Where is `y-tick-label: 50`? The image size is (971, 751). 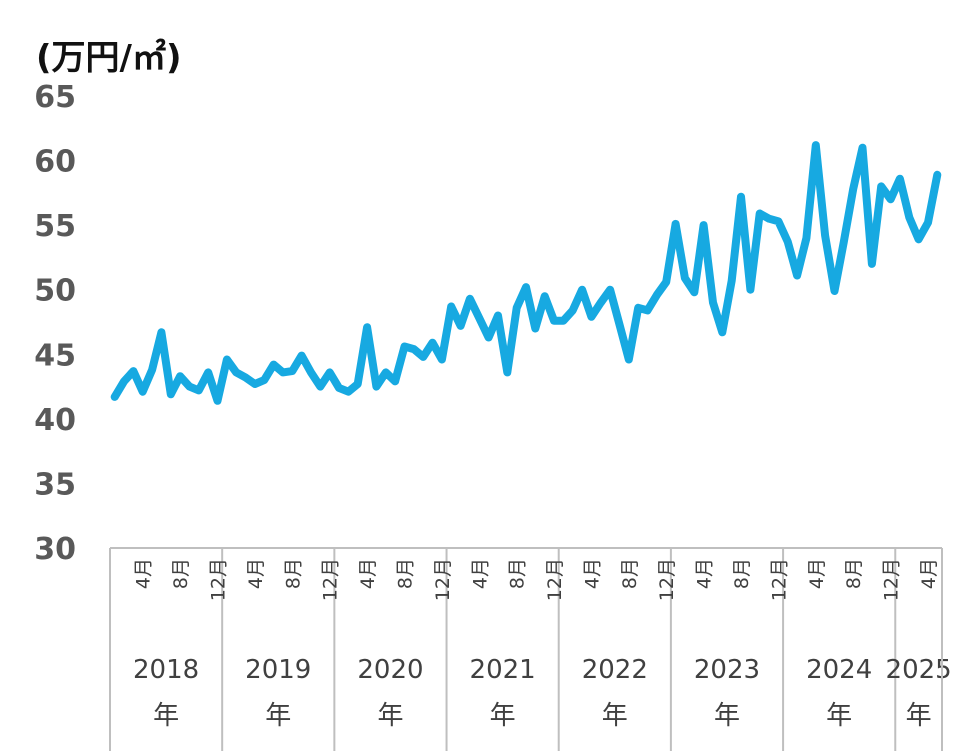 y-tick-label: 50 is located at coordinates (55, 291).